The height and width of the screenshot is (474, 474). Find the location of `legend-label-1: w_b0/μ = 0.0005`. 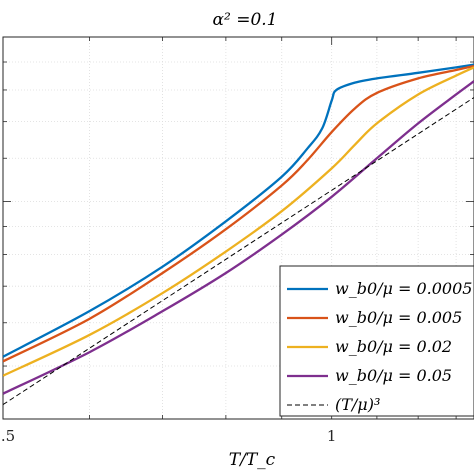

legend-label-1: w_b0/μ = 0.0005 is located at coordinates (403, 288).